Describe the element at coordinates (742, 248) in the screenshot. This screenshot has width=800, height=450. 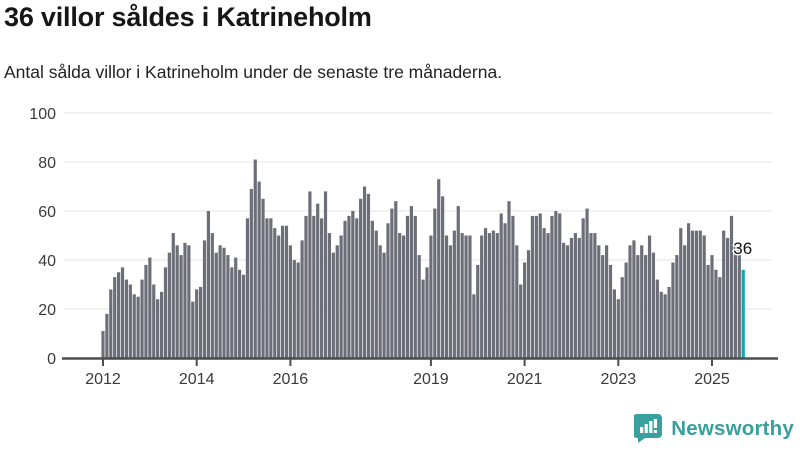
I see `highlight-value-label: 36` at that location.